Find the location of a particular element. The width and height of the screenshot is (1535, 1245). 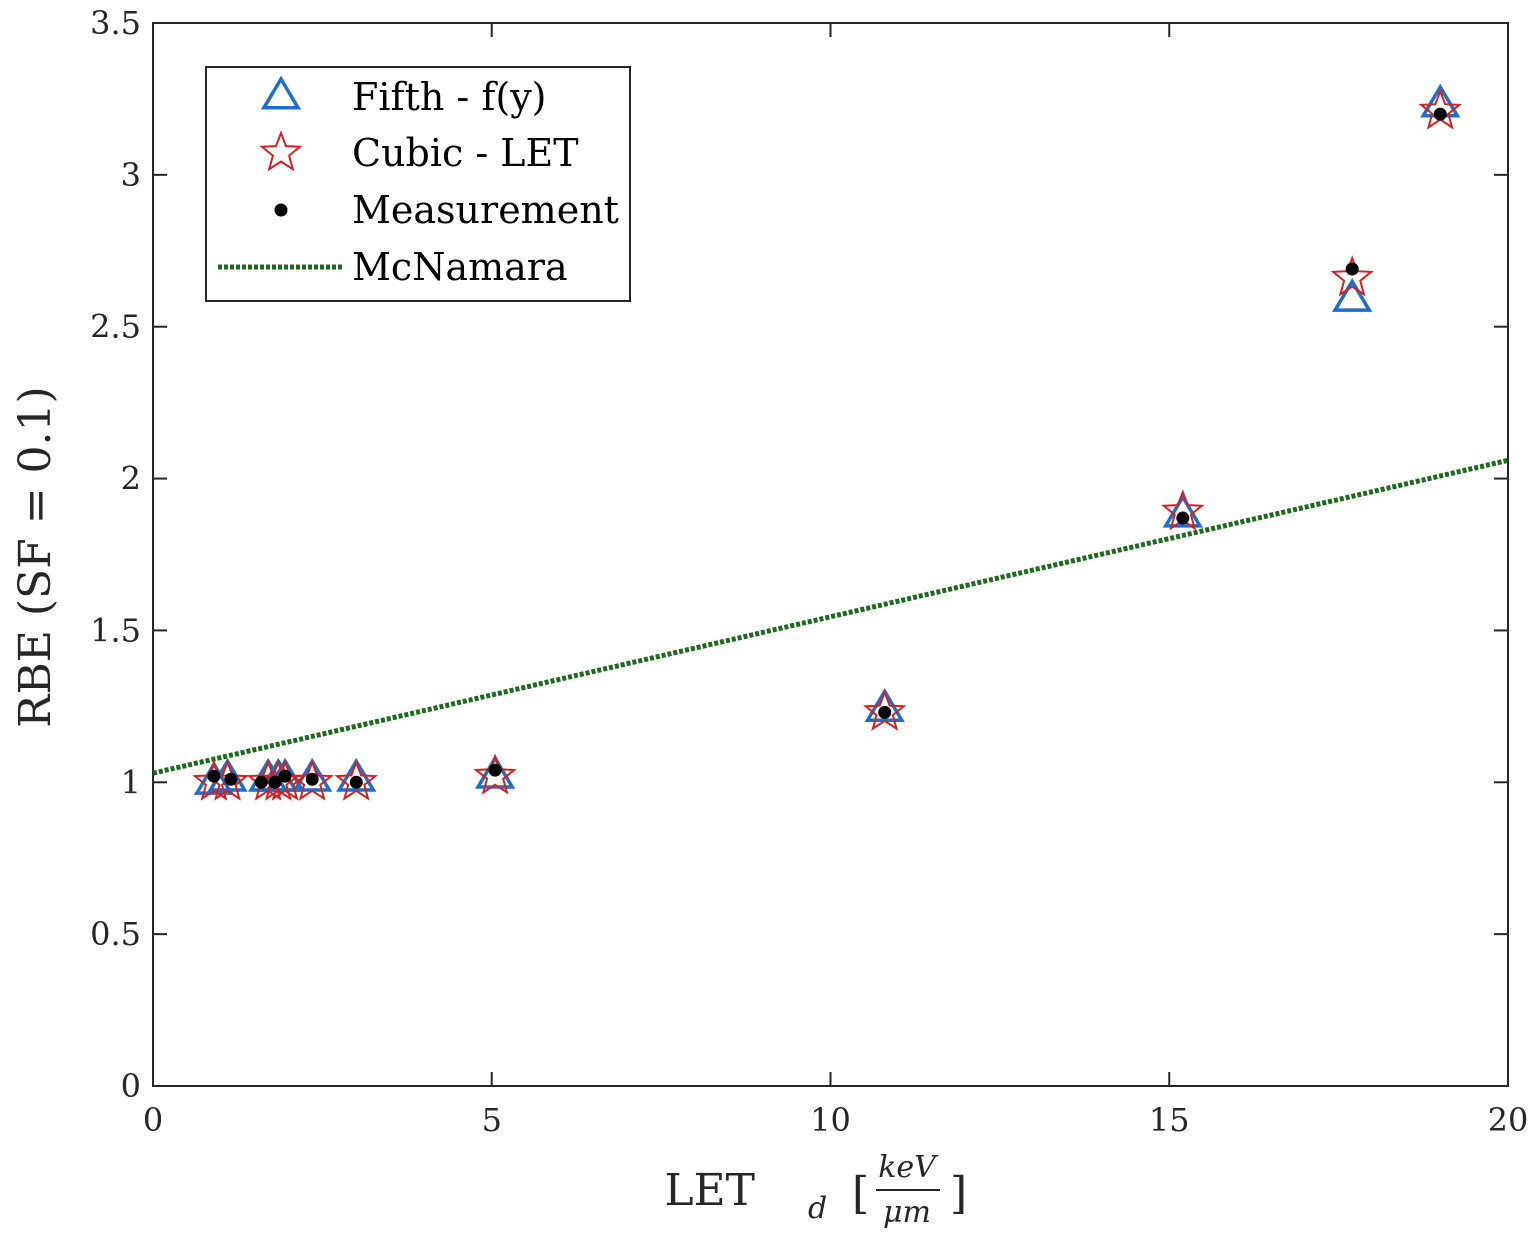

y-tick-label: 0 is located at coordinates (131, 1086).